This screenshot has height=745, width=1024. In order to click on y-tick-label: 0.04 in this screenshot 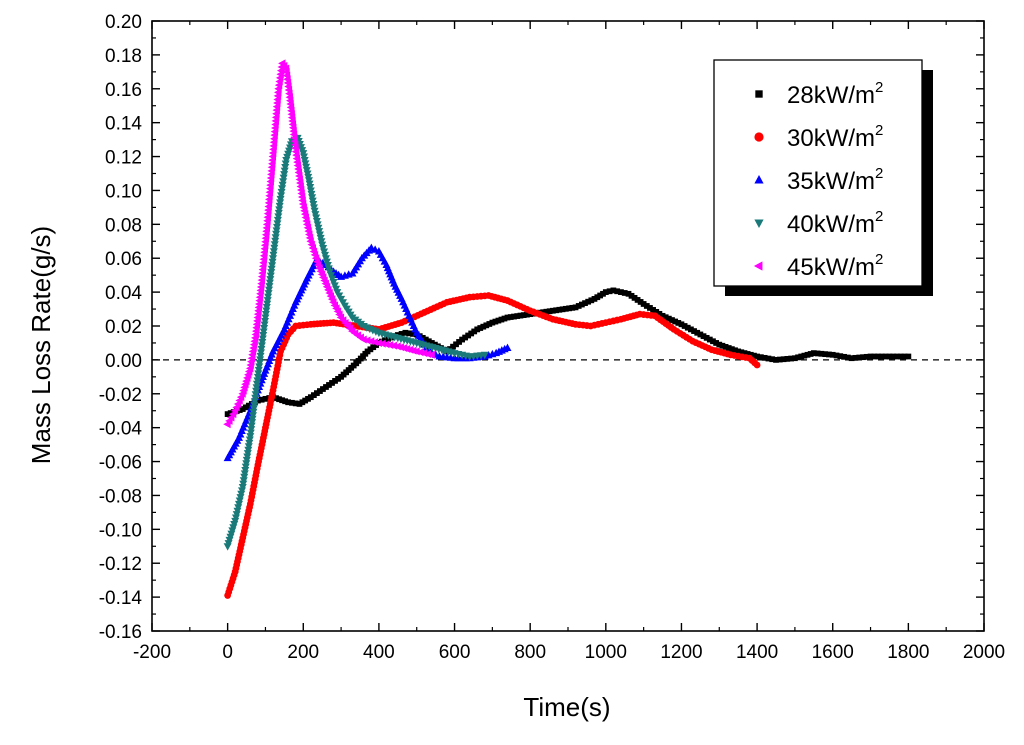, I will do `click(123, 293)`.